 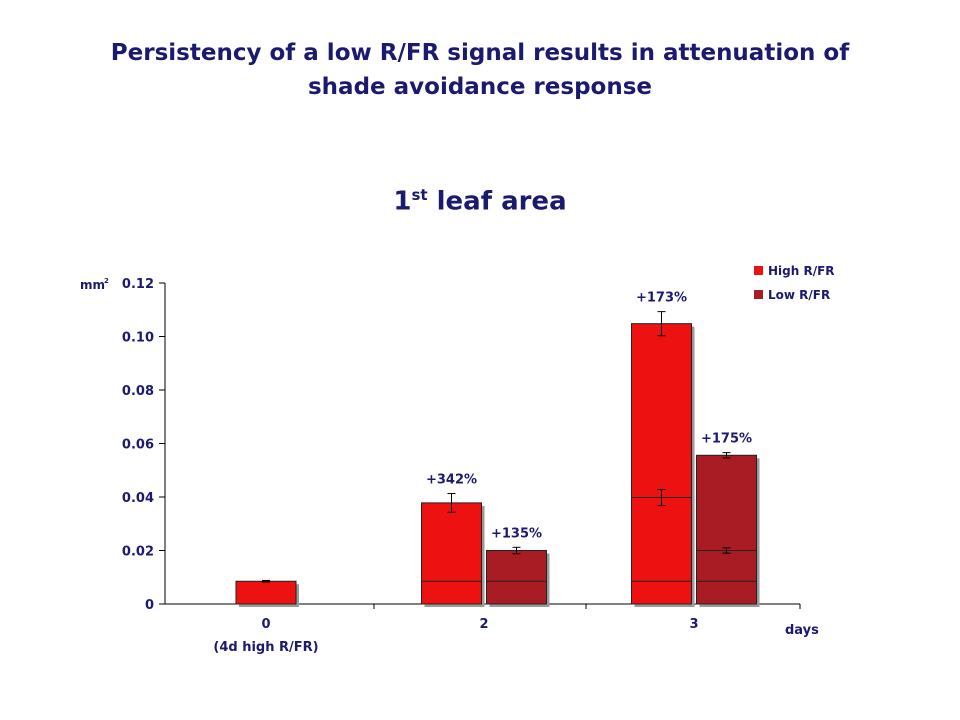 I want to click on chart-title-number: 1, so click(x=402, y=201).